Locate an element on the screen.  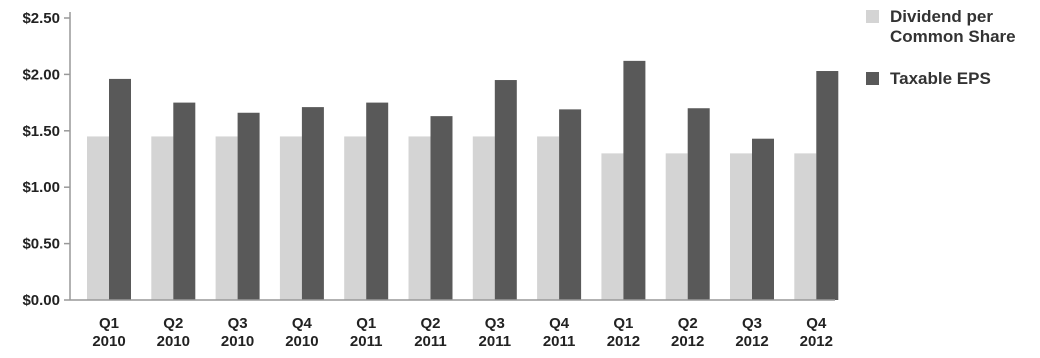
legend-swatch-taxable-eps is located at coordinates (872, 78).